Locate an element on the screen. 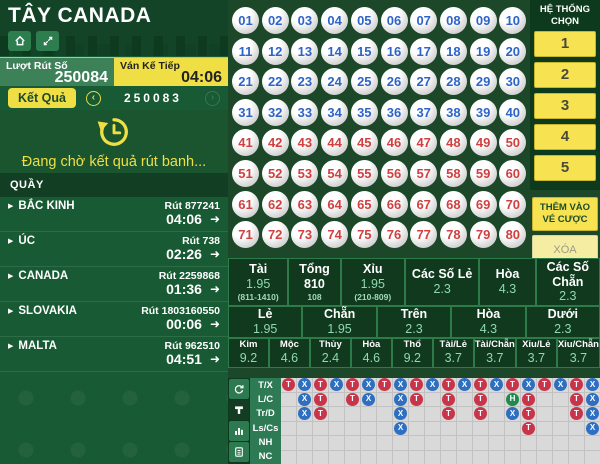 The image size is (600, 464). system-pick-option-3: 3 is located at coordinates (565, 105).